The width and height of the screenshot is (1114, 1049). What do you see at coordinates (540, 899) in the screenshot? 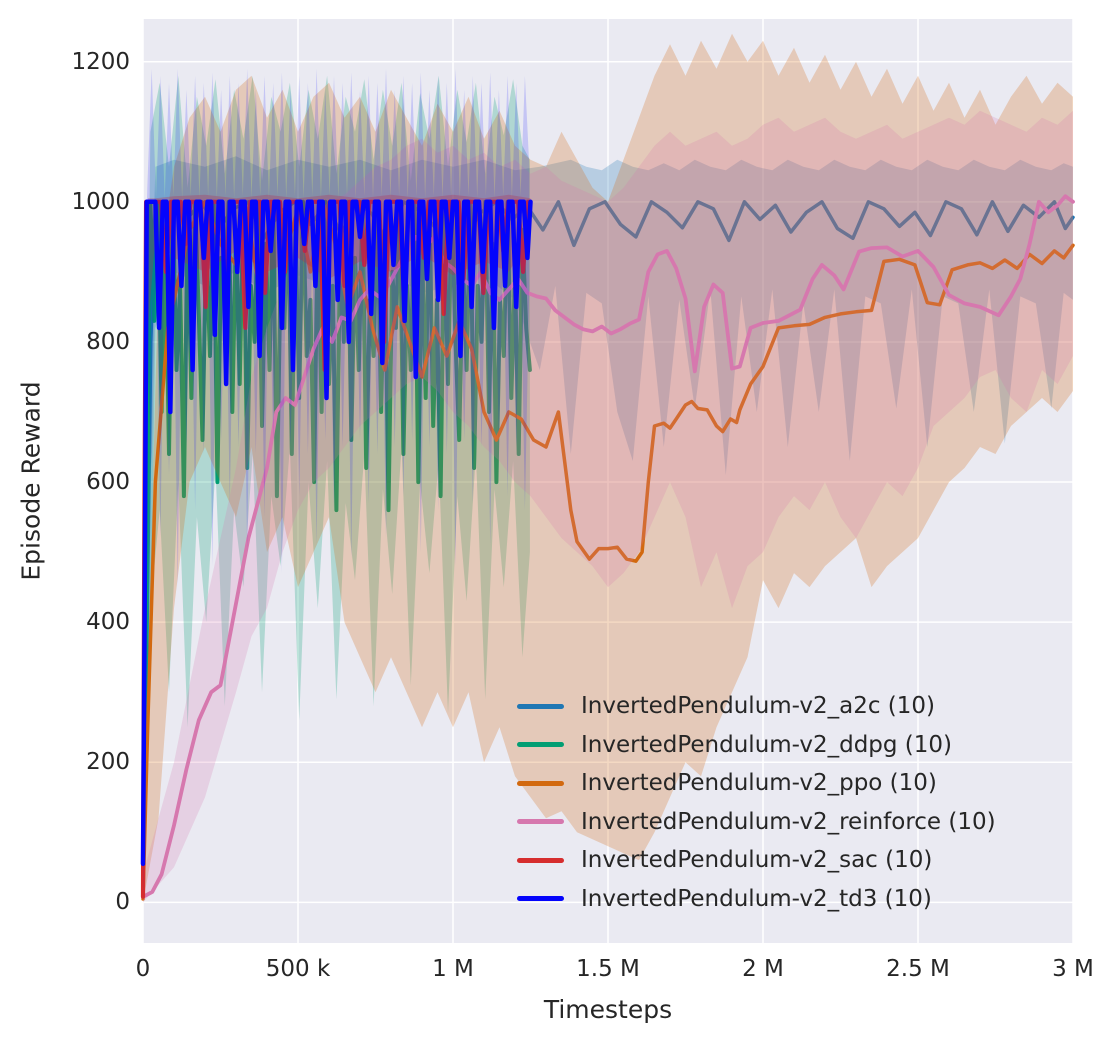
I see `legend-swatch-td3-line-icon` at bounding box center [540, 899].